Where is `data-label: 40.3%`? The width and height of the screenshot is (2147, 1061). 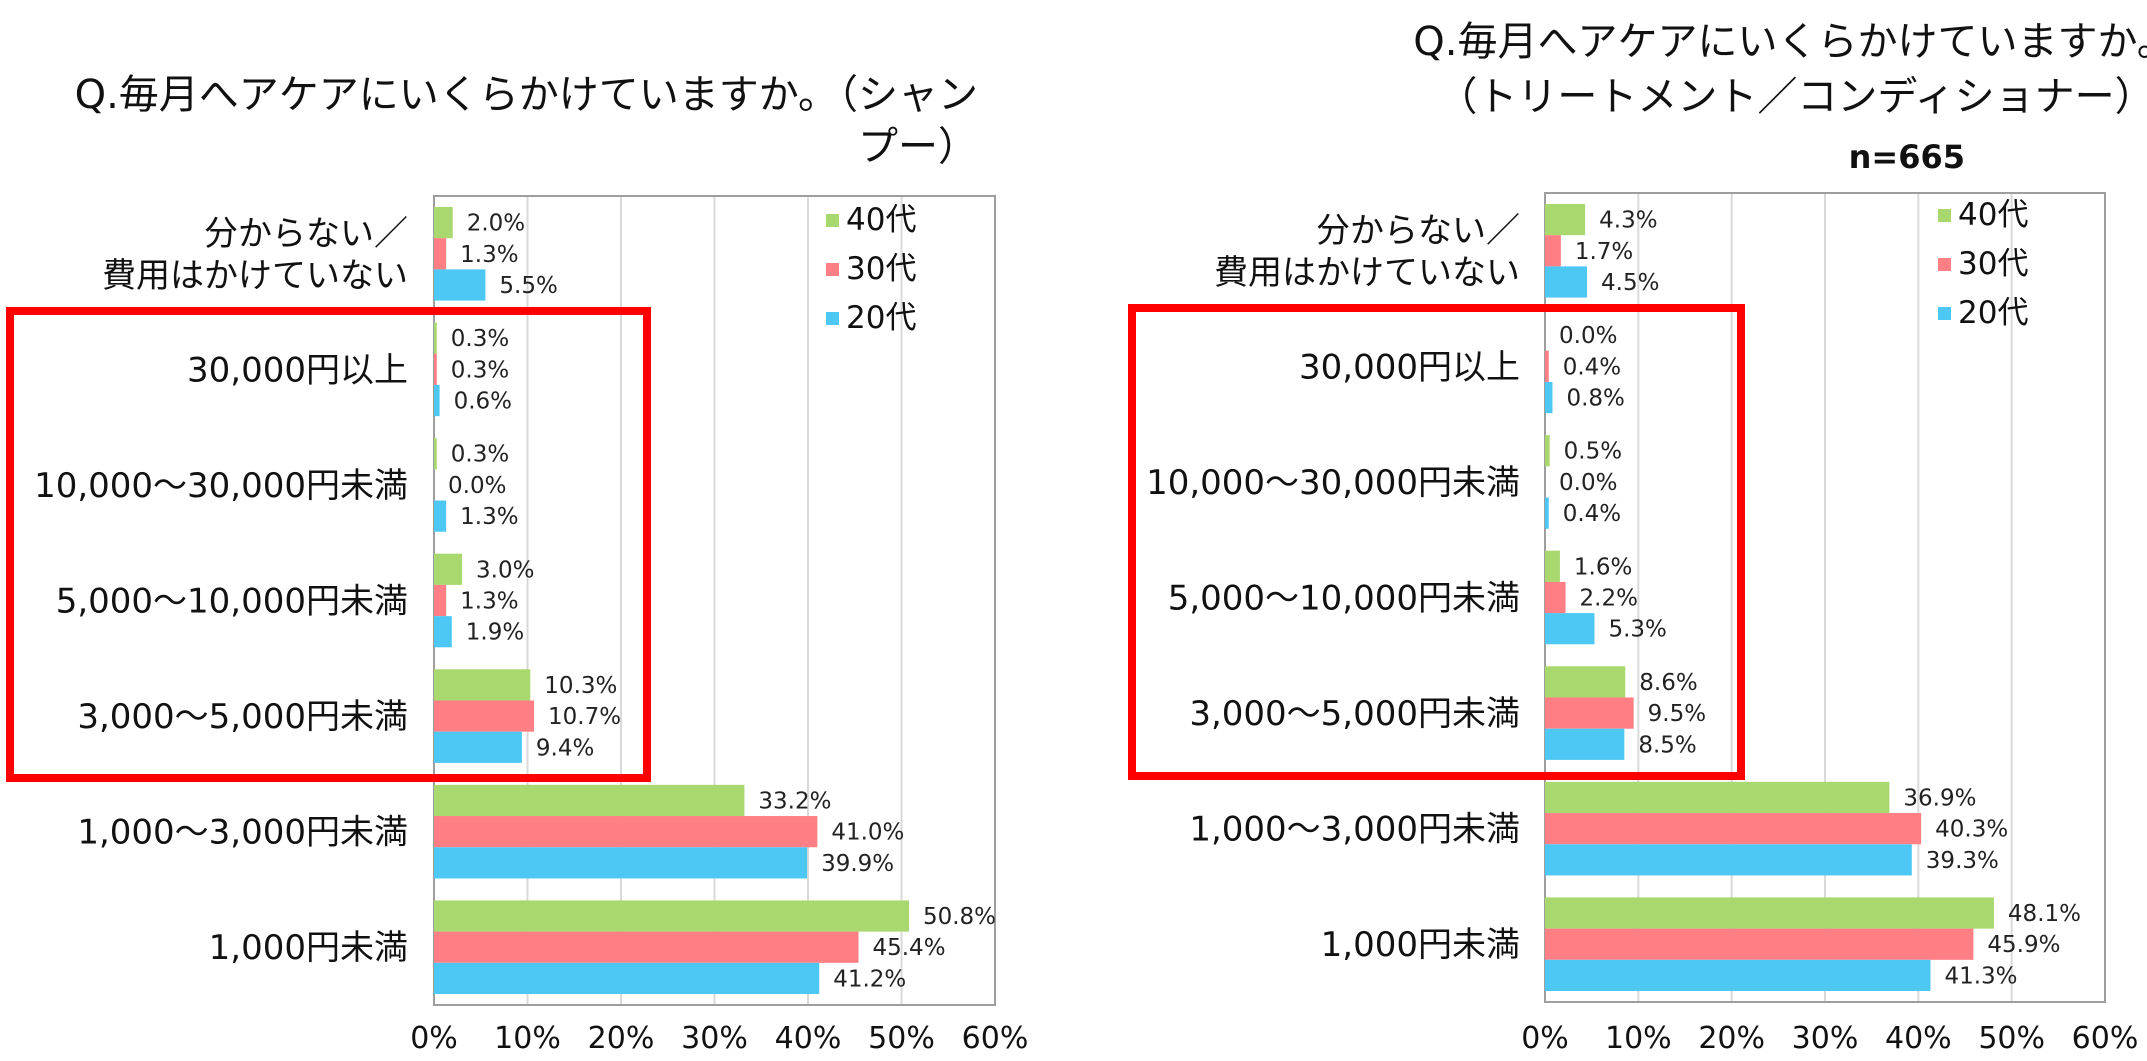
data-label: 40.3% is located at coordinates (1971, 830).